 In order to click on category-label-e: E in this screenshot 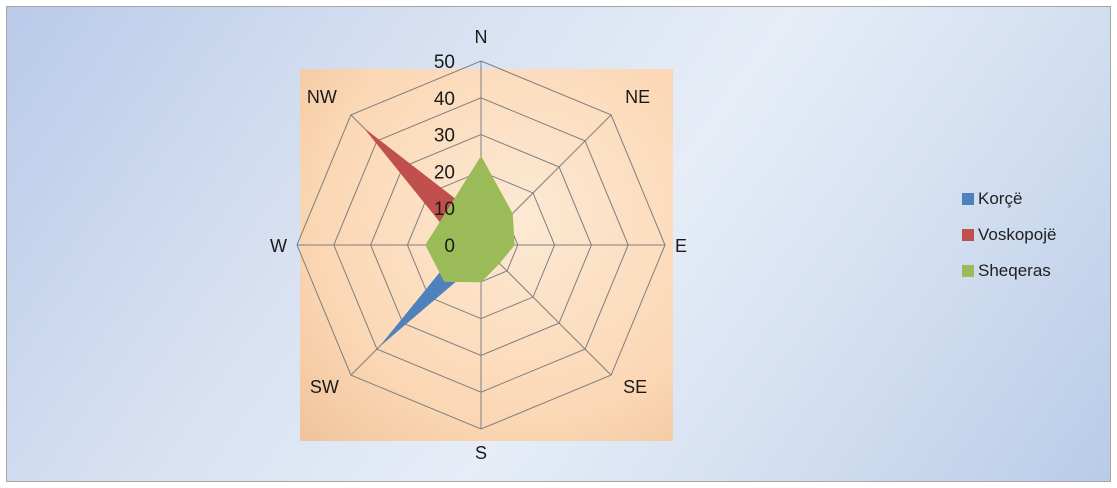, I will do `click(681, 246)`.